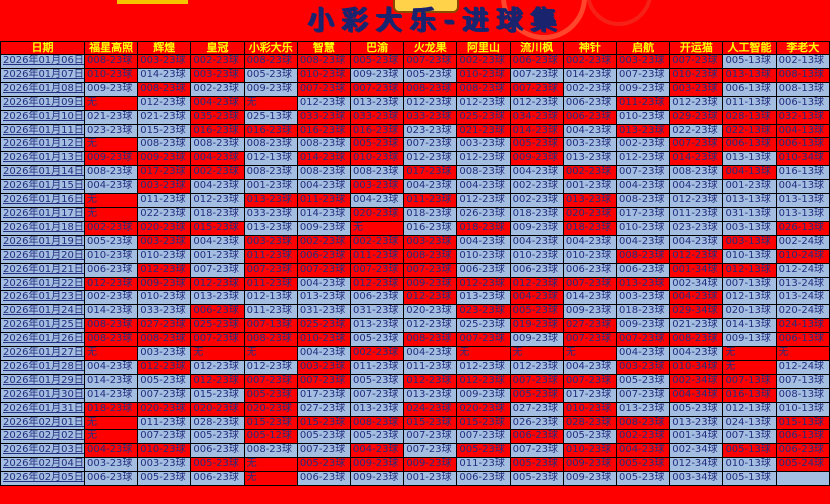 This screenshot has height=504, width=830. Describe the element at coordinates (270, 326) in the screenshot. I see `prediction-cell: 007-13球` at that location.